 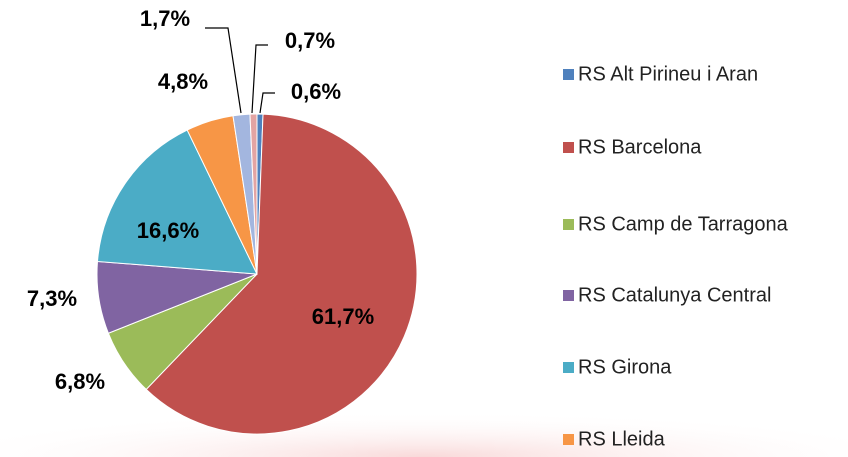 What do you see at coordinates (52, 298) in the screenshot?
I see `data-label: 7,3%` at bounding box center [52, 298].